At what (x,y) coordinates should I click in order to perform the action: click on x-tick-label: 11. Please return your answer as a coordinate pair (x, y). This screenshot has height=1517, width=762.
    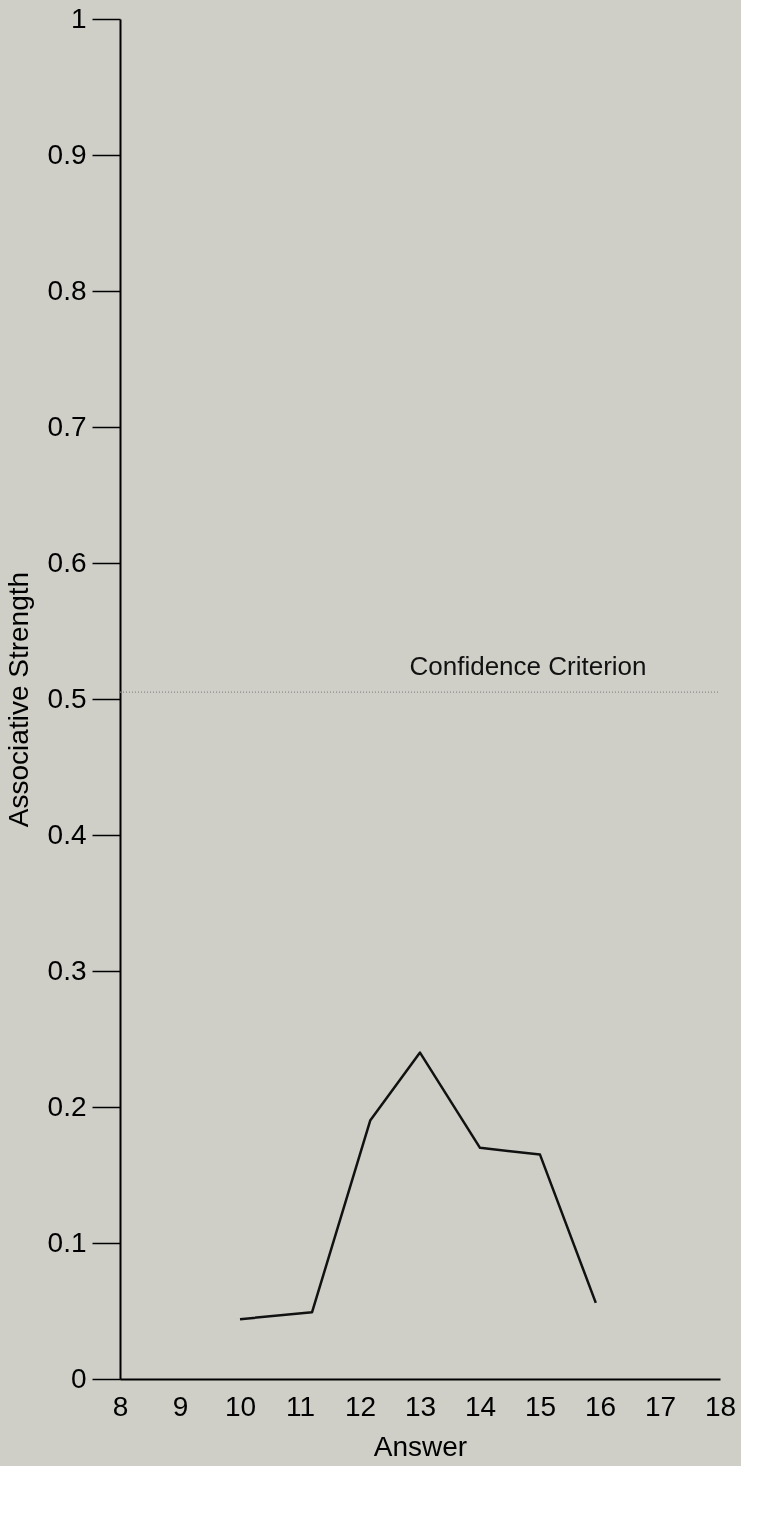
    Looking at the image, I should click on (300, 1406).